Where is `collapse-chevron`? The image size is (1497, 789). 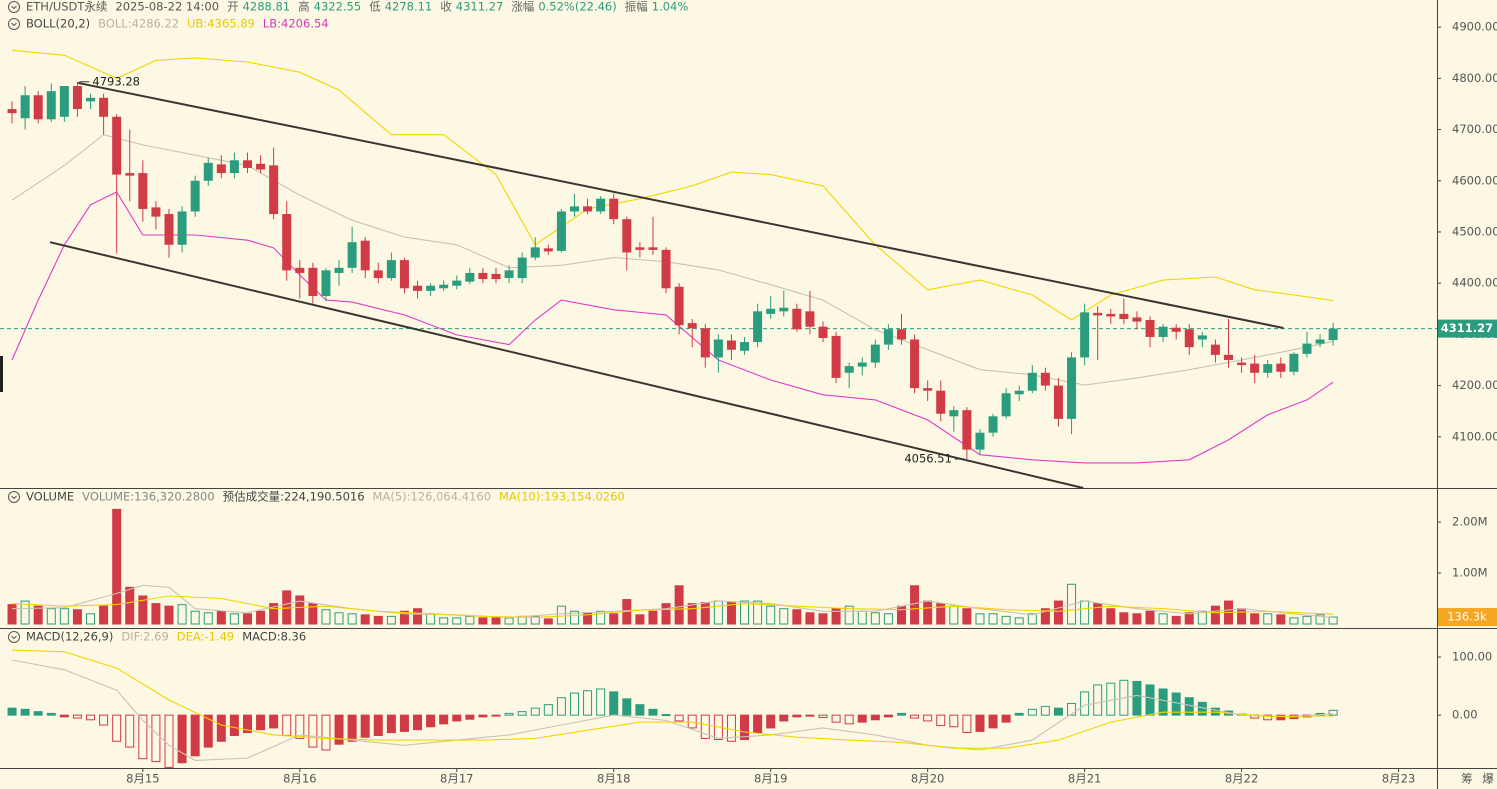
collapse-chevron is located at coordinates (14, 7).